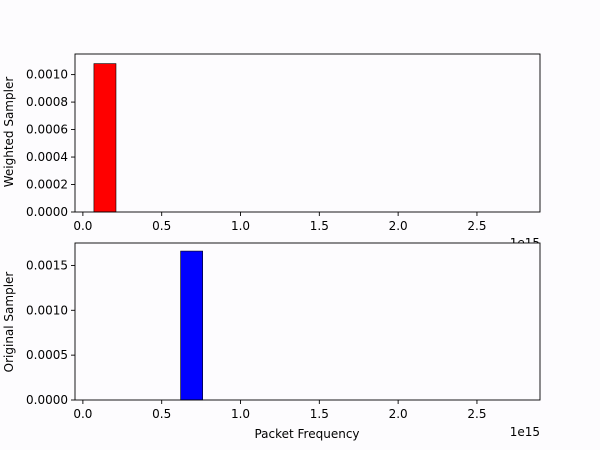 The height and width of the screenshot is (450, 600). What do you see at coordinates (47, 157) in the screenshot?
I see `y-tick-label: 0.0004` at bounding box center [47, 157].